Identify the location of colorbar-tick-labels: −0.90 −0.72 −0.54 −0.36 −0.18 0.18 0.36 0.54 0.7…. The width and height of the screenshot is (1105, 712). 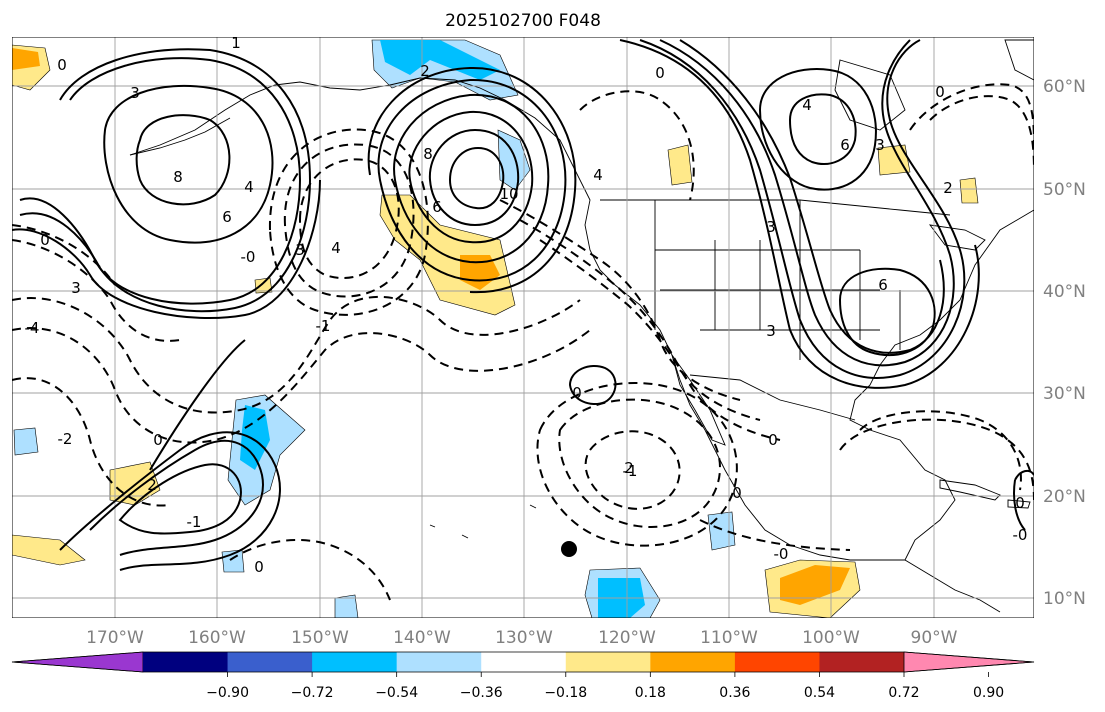
(605, 686).